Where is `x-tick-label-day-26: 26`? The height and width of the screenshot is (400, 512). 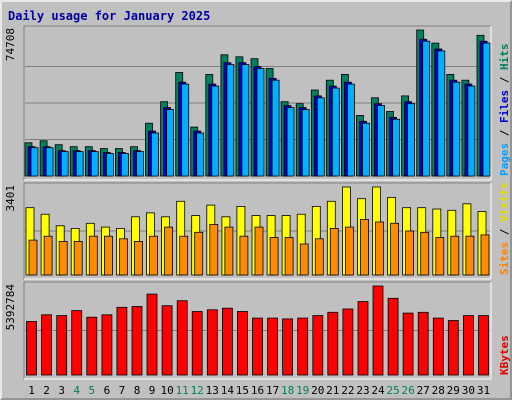
x-tick-label-day-26: 26 is located at coordinates (407, 390).